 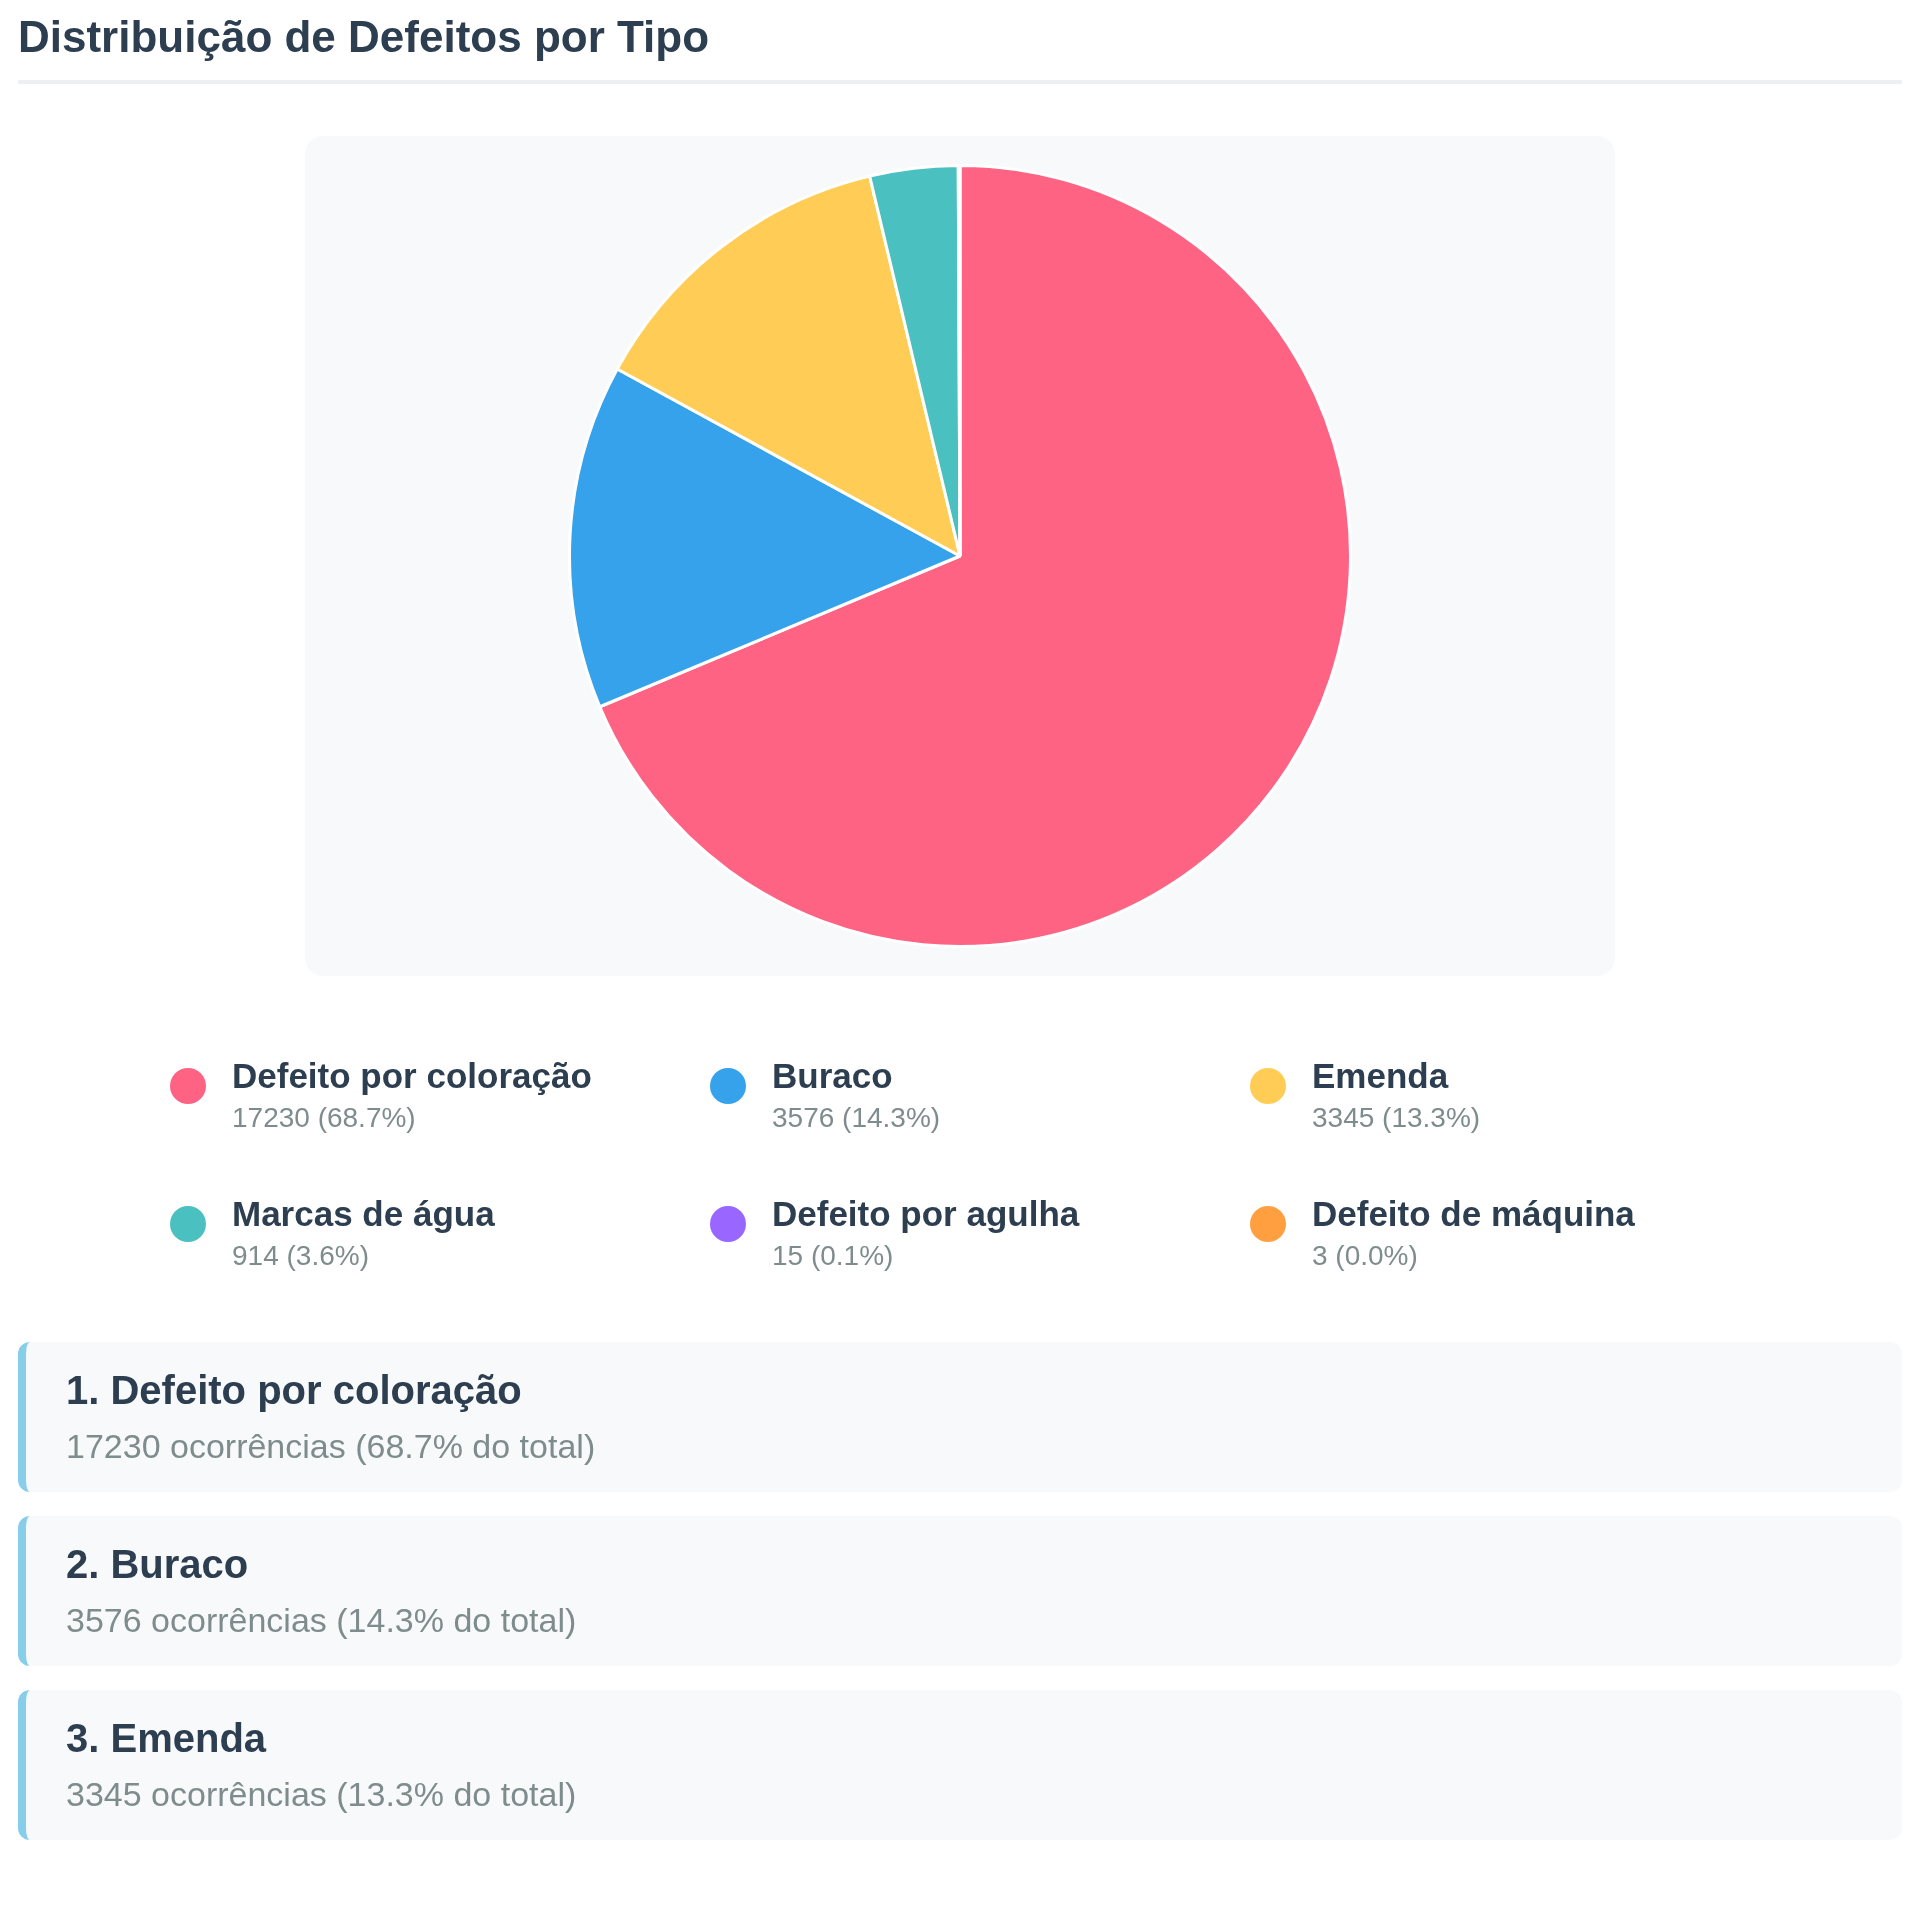 What do you see at coordinates (322, 1765) in the screenshot?
I see `text: 3. Emenda 3345 ocorrências (13.3% do total)` at bounding box center [322, 1765].